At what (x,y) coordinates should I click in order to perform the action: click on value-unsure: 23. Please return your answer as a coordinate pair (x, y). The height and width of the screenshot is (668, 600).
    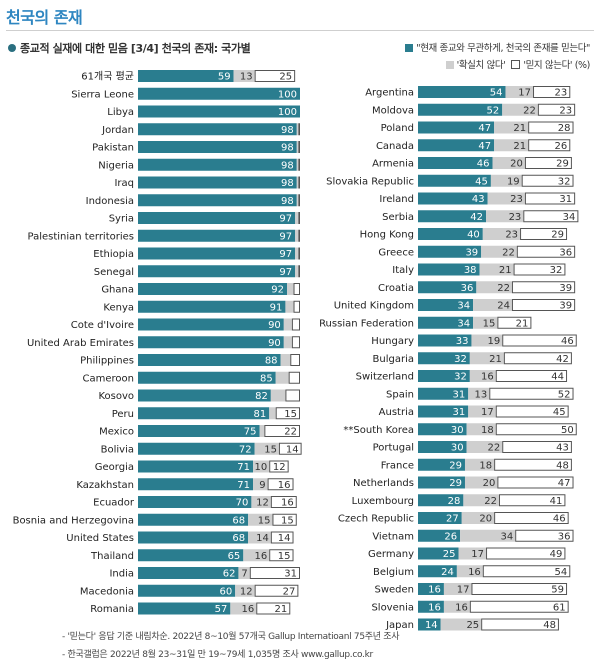
    Looking at the image, I should click on (515, 217).